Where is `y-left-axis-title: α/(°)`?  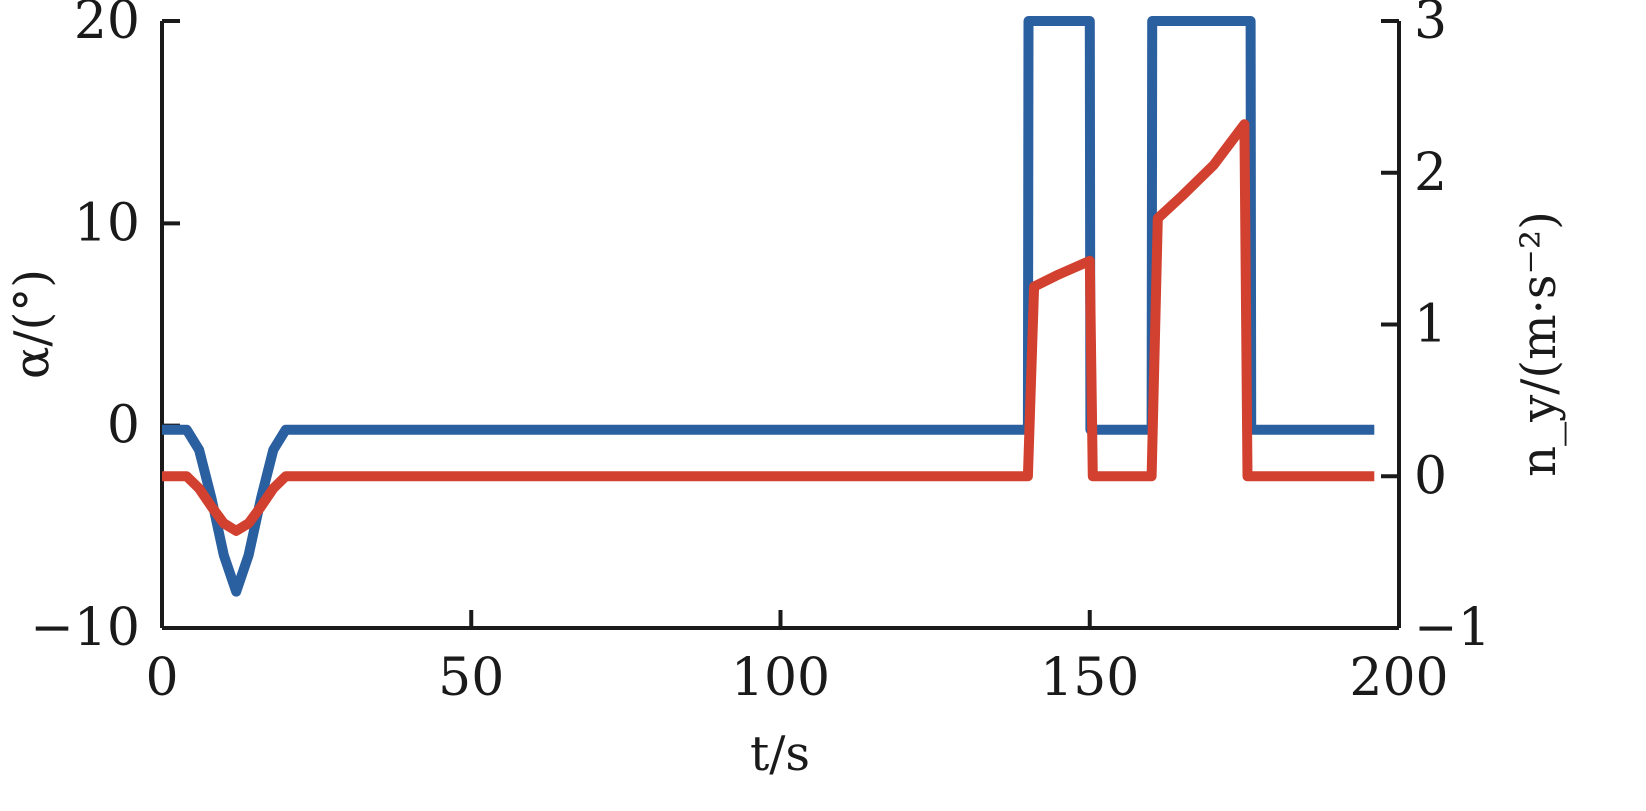 y-left-axis-title: α/(°) is located at coordinates (32, 324).